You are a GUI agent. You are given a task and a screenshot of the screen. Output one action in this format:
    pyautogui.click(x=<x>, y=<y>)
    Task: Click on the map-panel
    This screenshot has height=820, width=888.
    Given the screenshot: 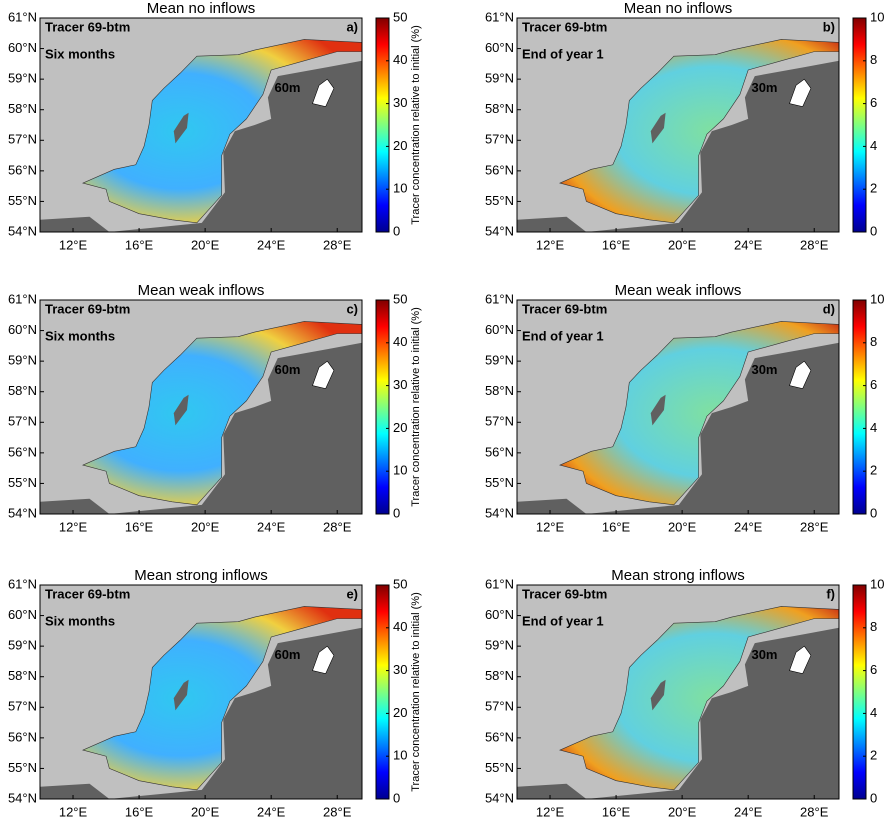 What is the action you would take?
    pyautogui.click(x=678, y=692)
    